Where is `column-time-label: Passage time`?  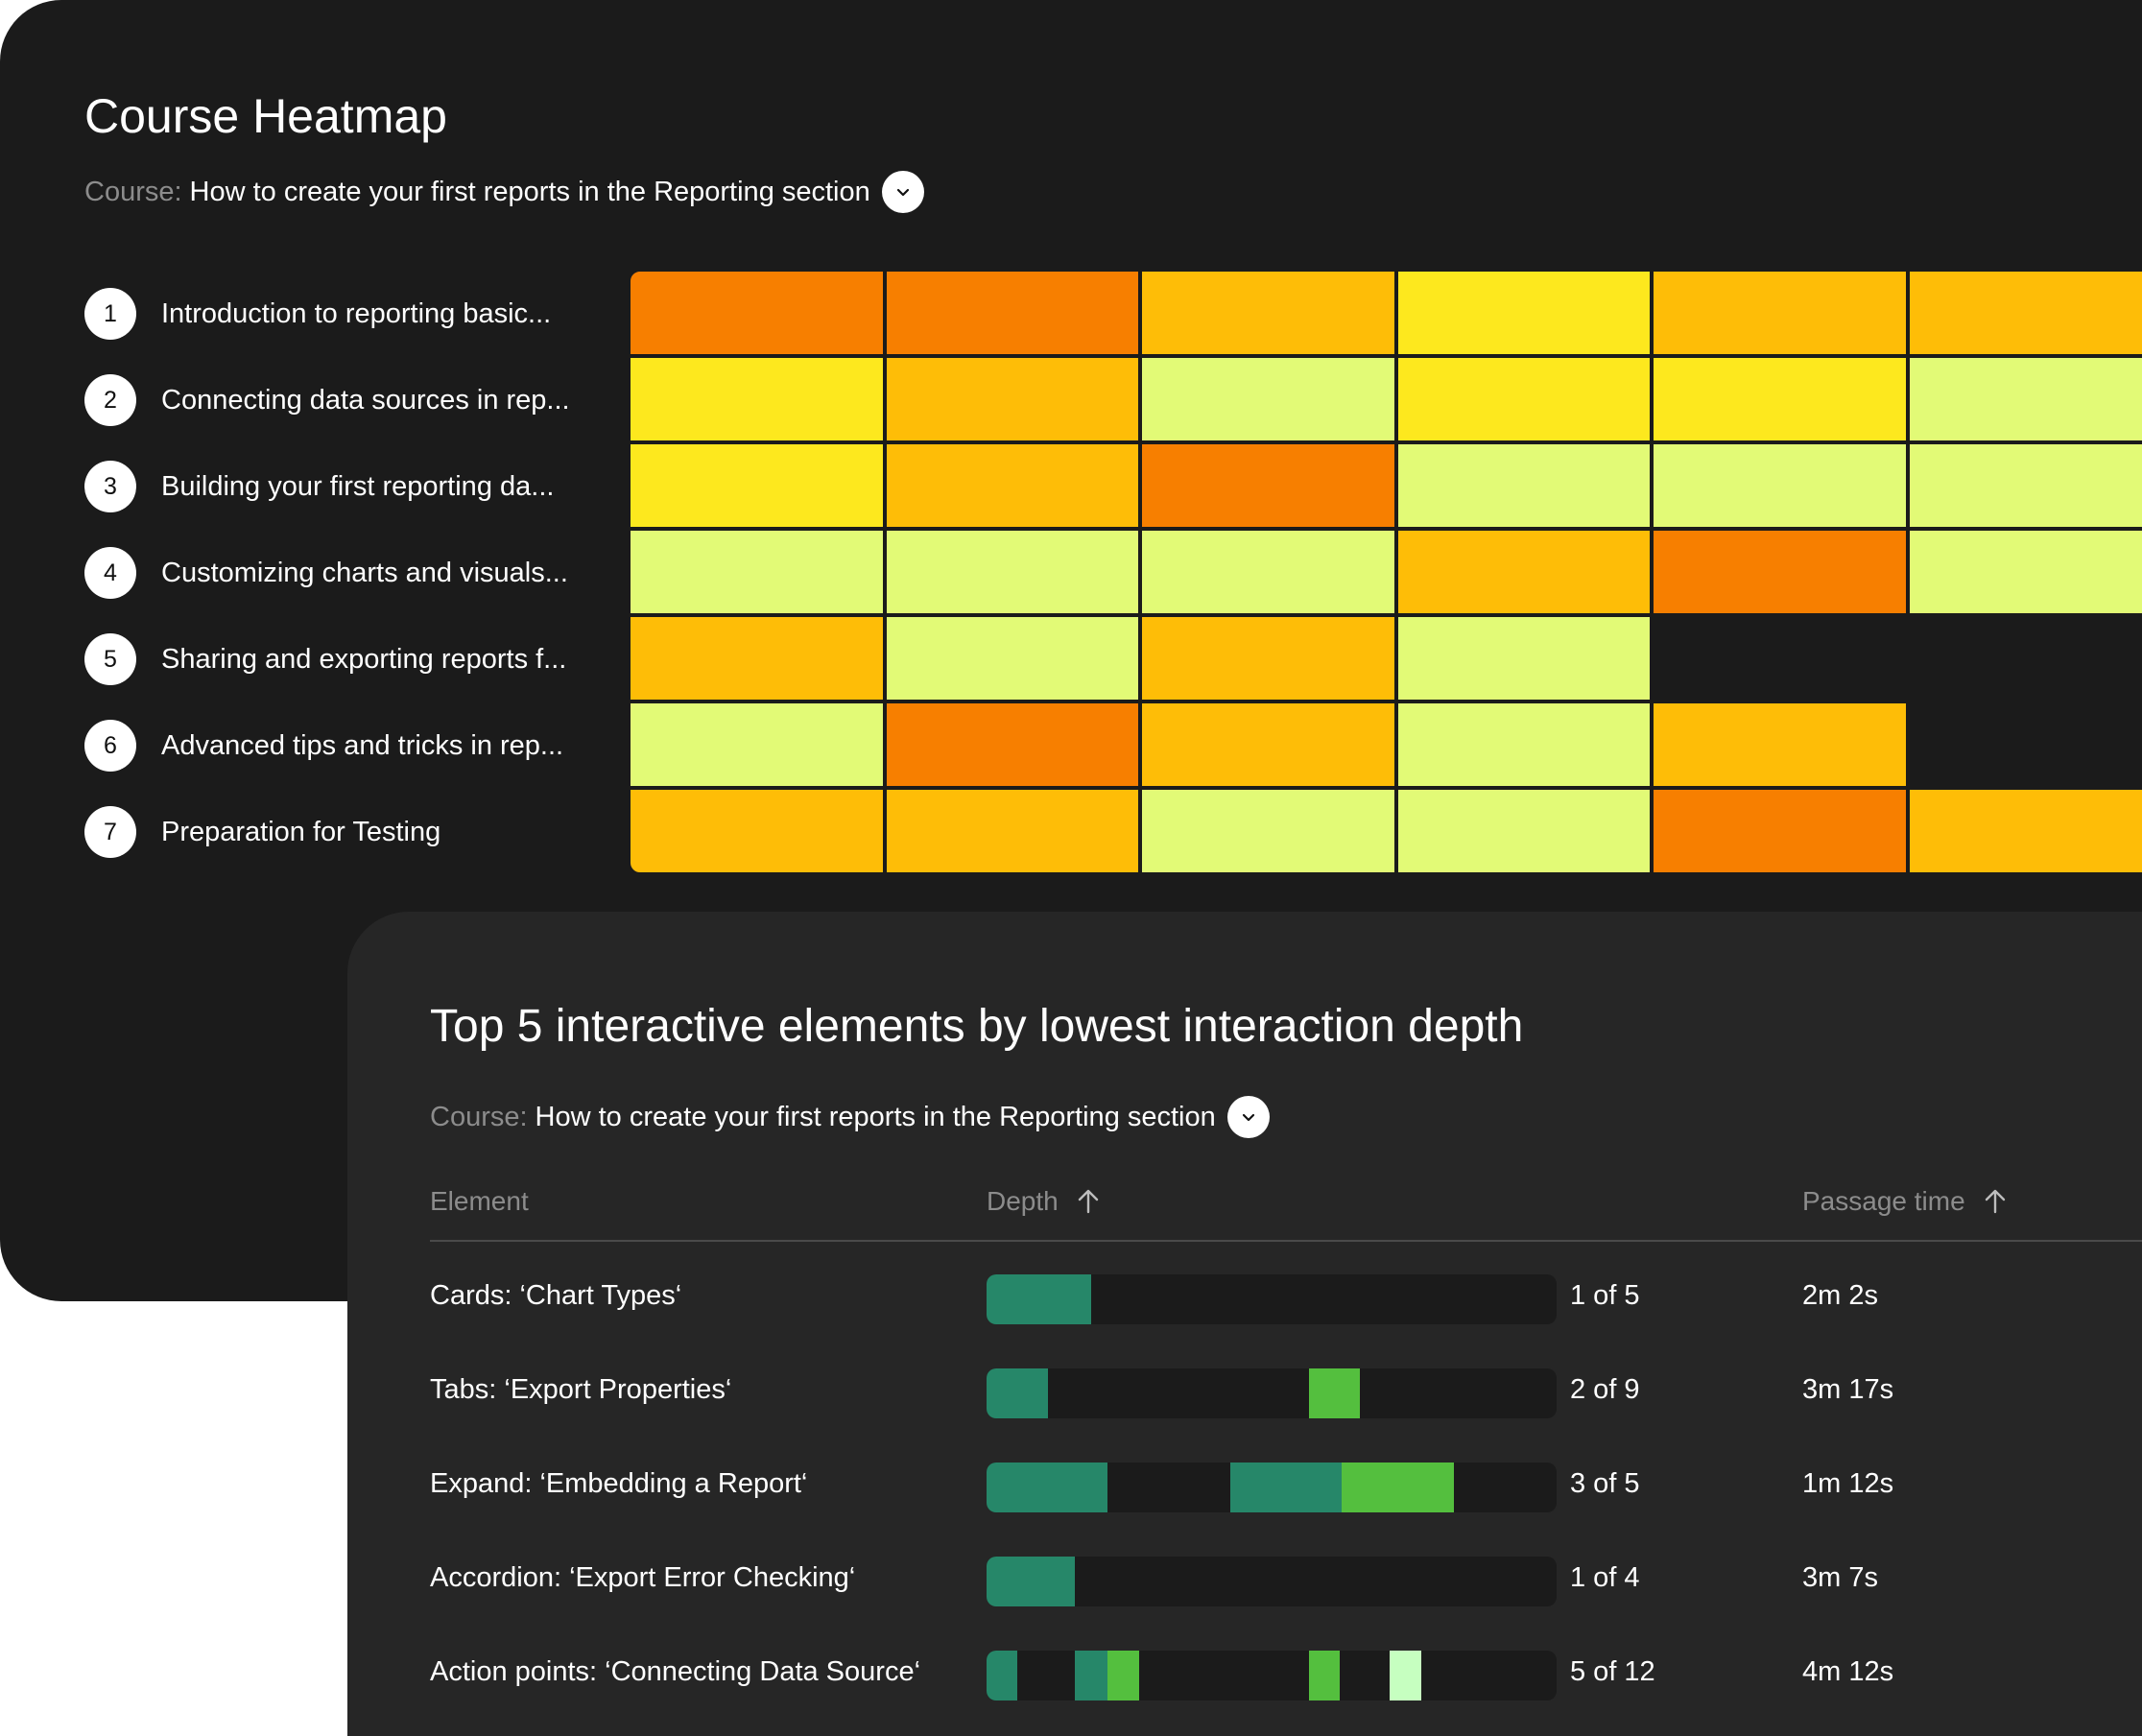
column-time-label: Passage time is located at coordinates (1884, 1201).